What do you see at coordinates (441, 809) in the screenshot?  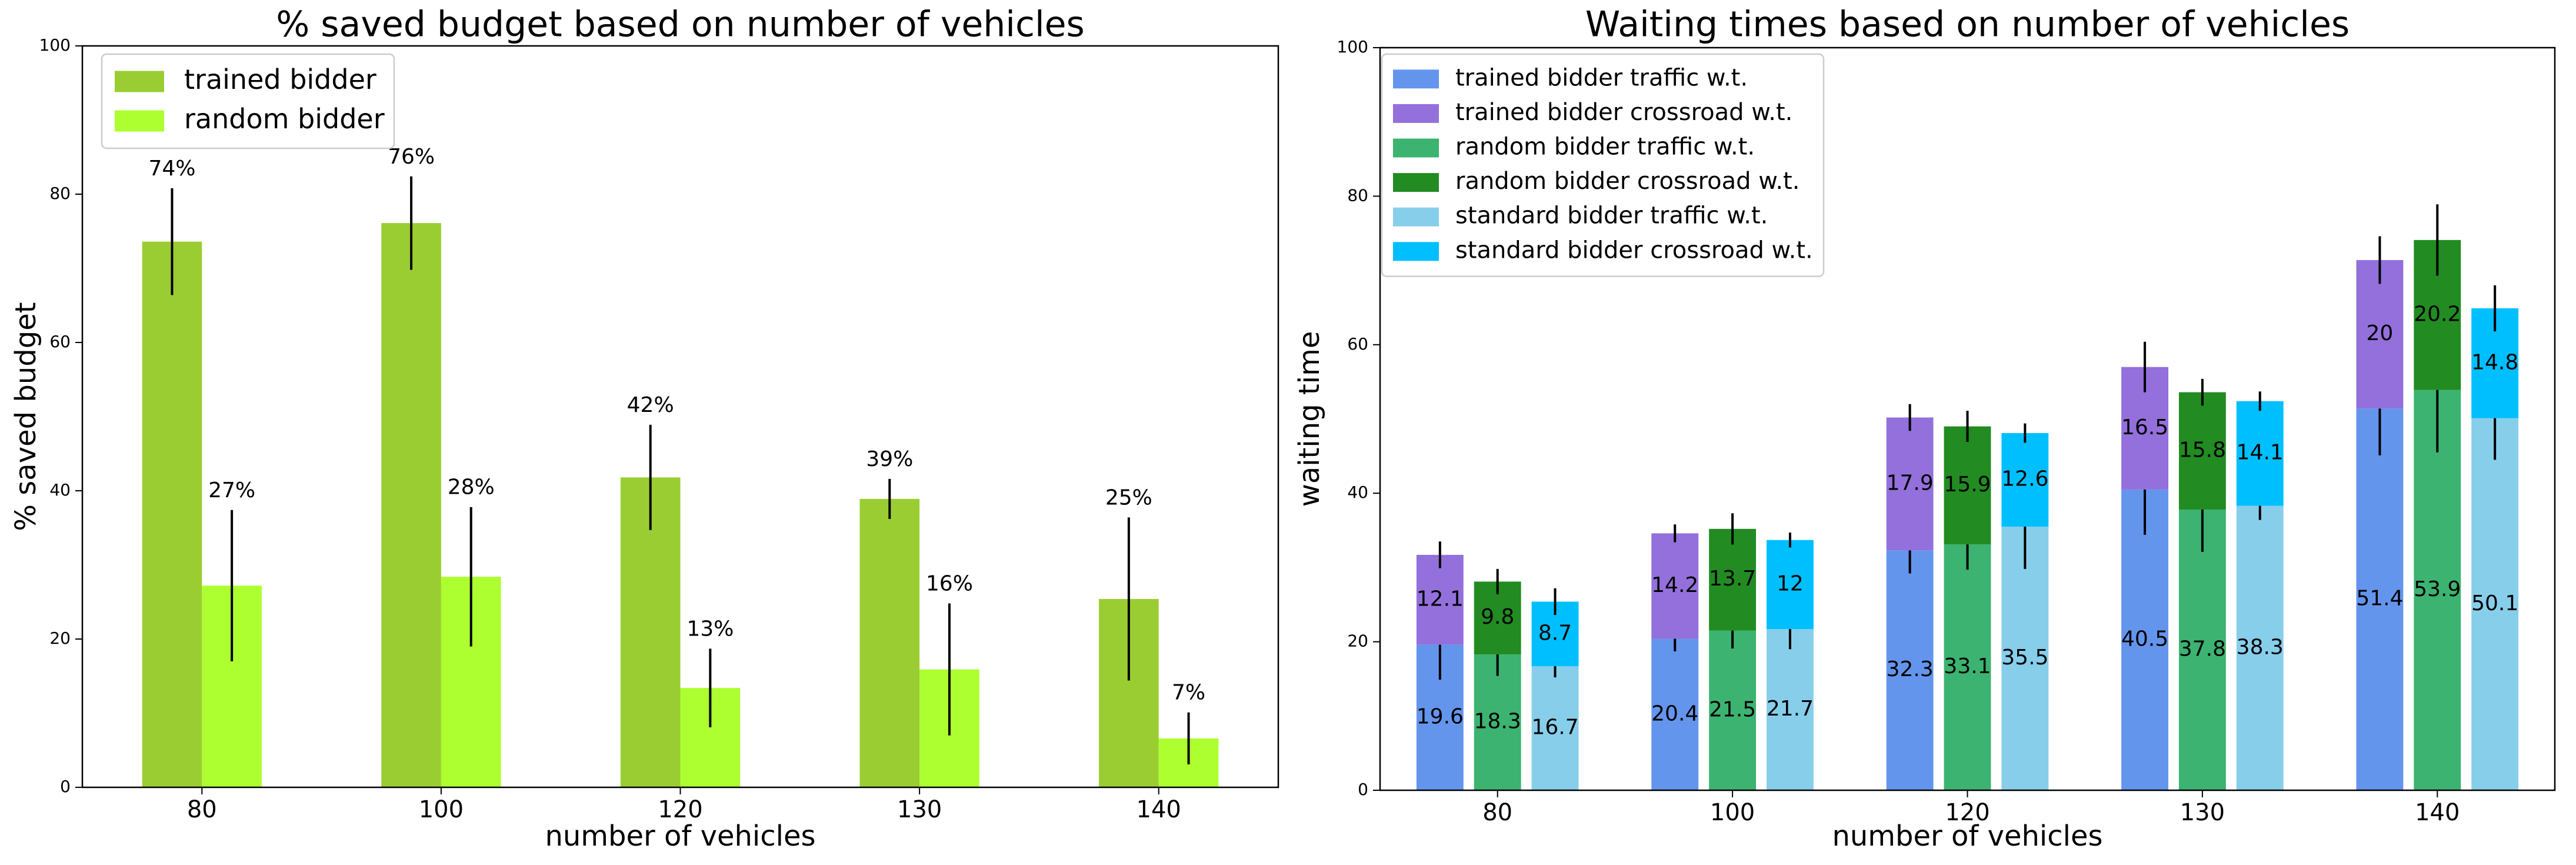 I see `x-tick-label: 100` at bounding box center [441, 809].